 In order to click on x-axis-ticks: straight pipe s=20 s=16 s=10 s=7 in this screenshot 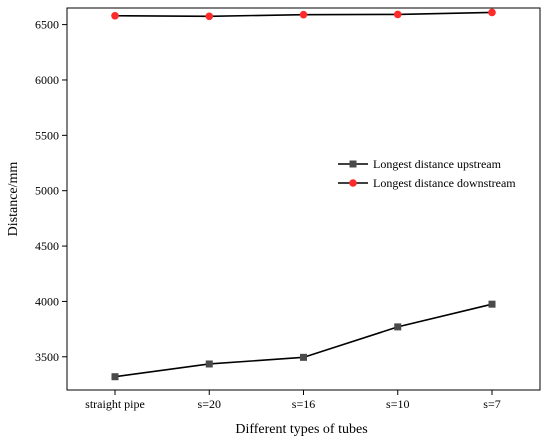, I will do `click(293, 400)`.